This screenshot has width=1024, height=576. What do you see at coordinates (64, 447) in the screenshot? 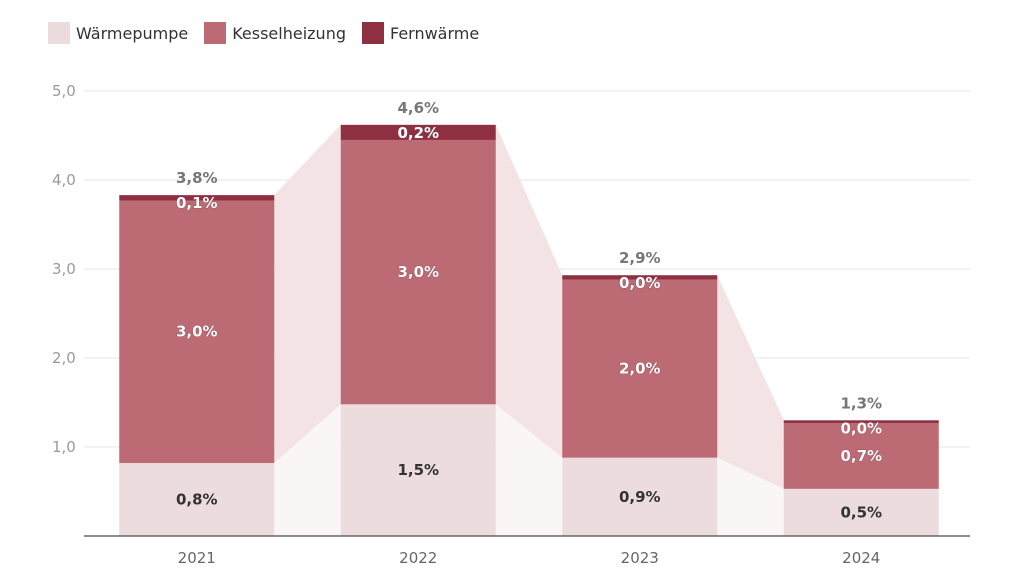
I see `y-tick-label: 1,0` at bounding box center [64, 447].